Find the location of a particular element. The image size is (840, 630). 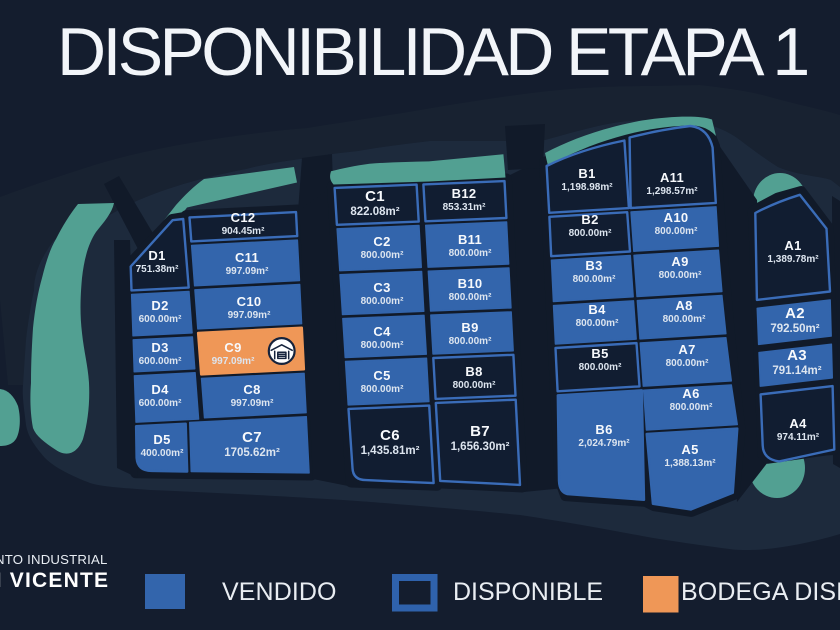

svg-text: C12 is located at coordinates (243, 217).